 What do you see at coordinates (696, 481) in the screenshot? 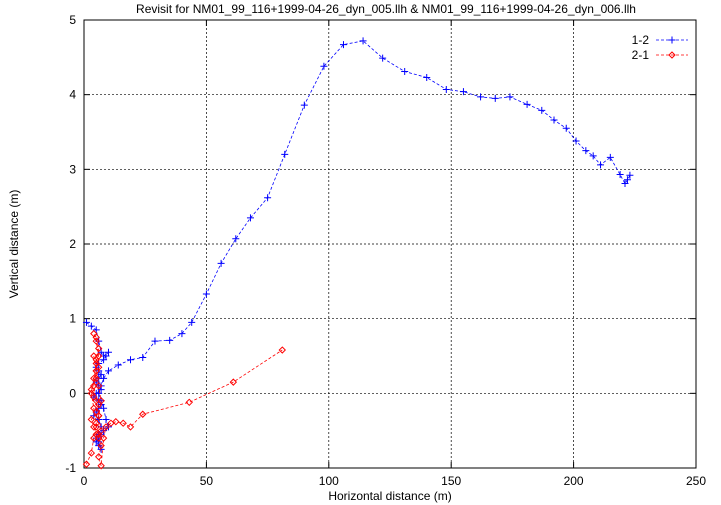
I see `x-tick-label: 250` at bounding box center [696, 481].